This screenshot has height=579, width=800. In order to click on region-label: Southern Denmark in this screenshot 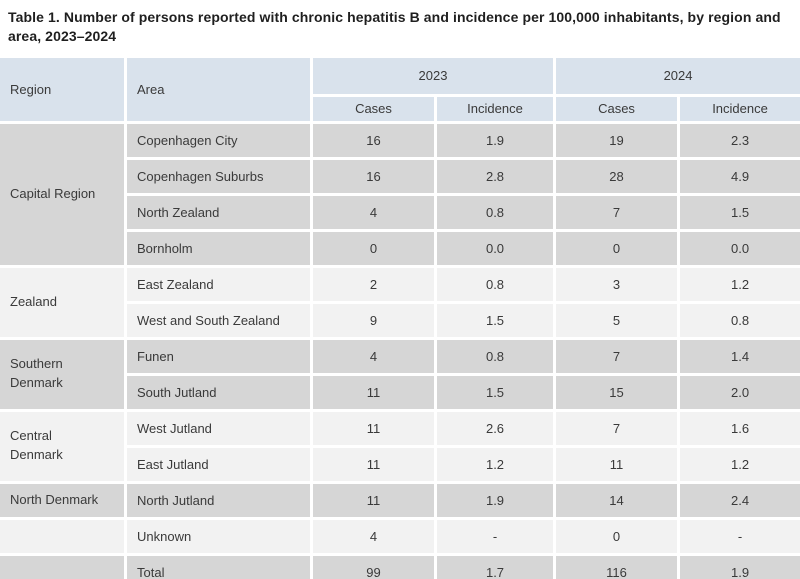, I will do `click(36, 373)`.